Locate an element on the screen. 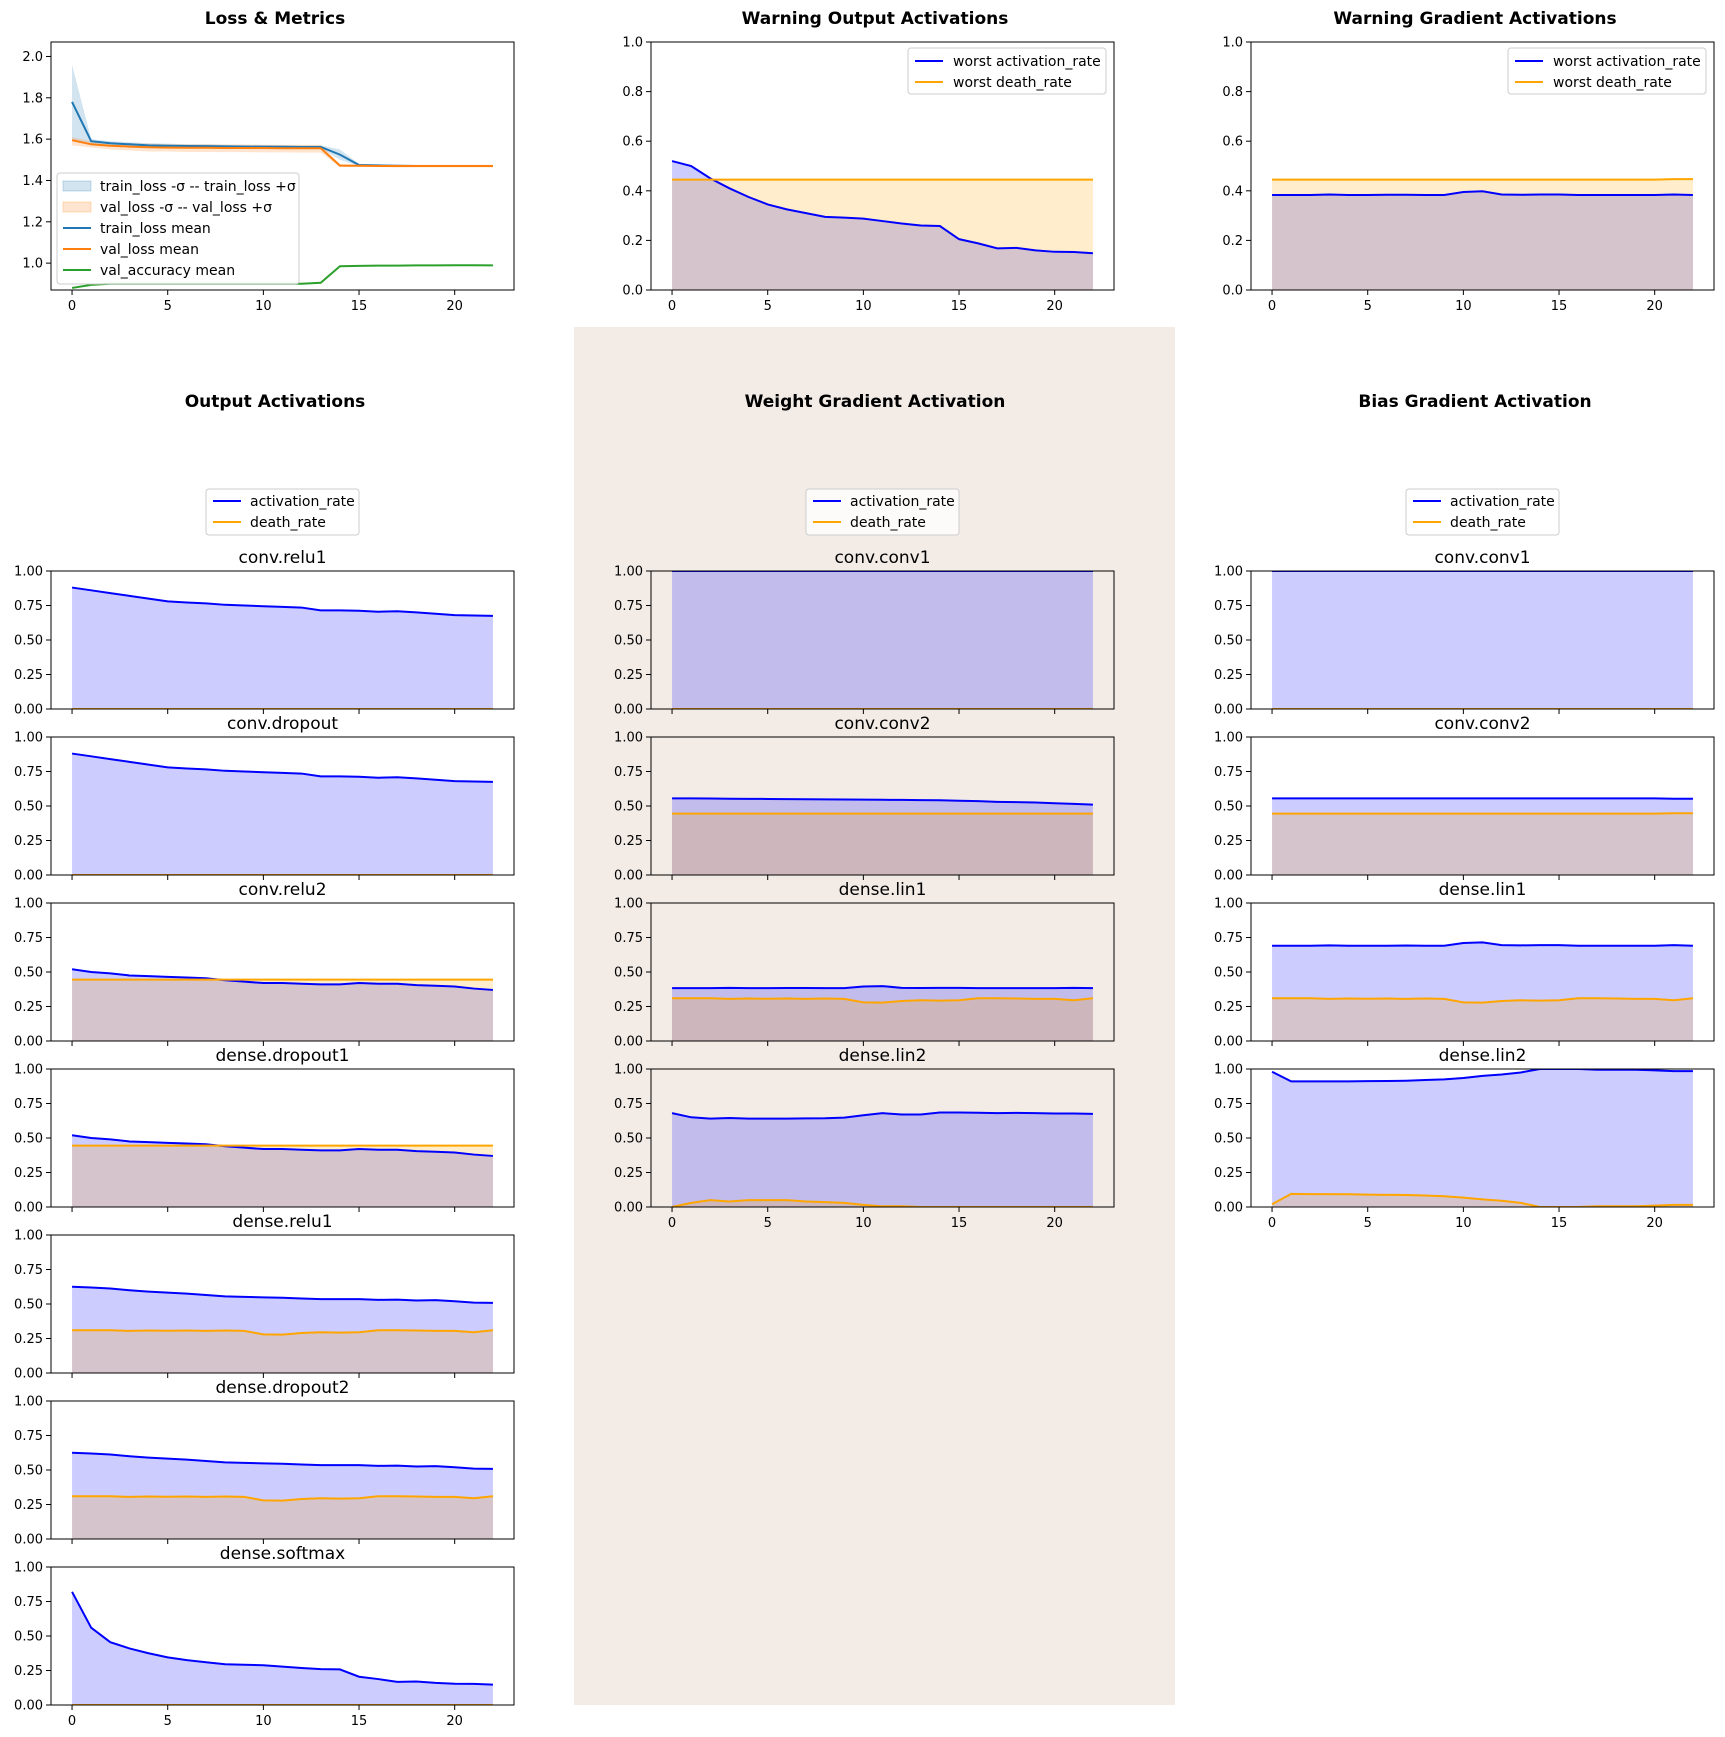  y-tick-label: 1.0 is located at coordinates (32, 264).